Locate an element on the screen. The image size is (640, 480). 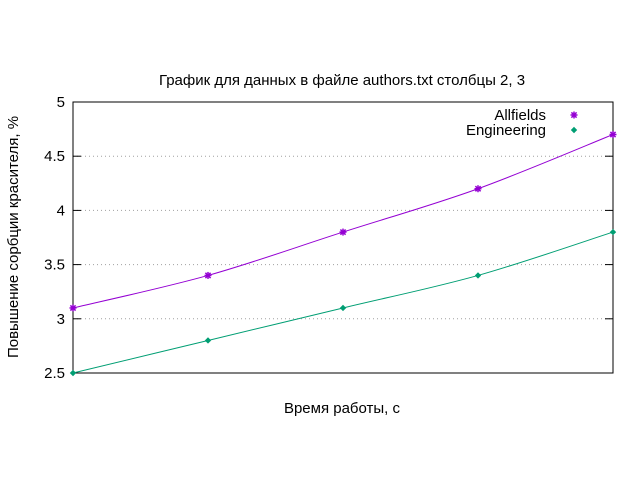
y-tick-label: 3 is located at coordinates (61, 319).